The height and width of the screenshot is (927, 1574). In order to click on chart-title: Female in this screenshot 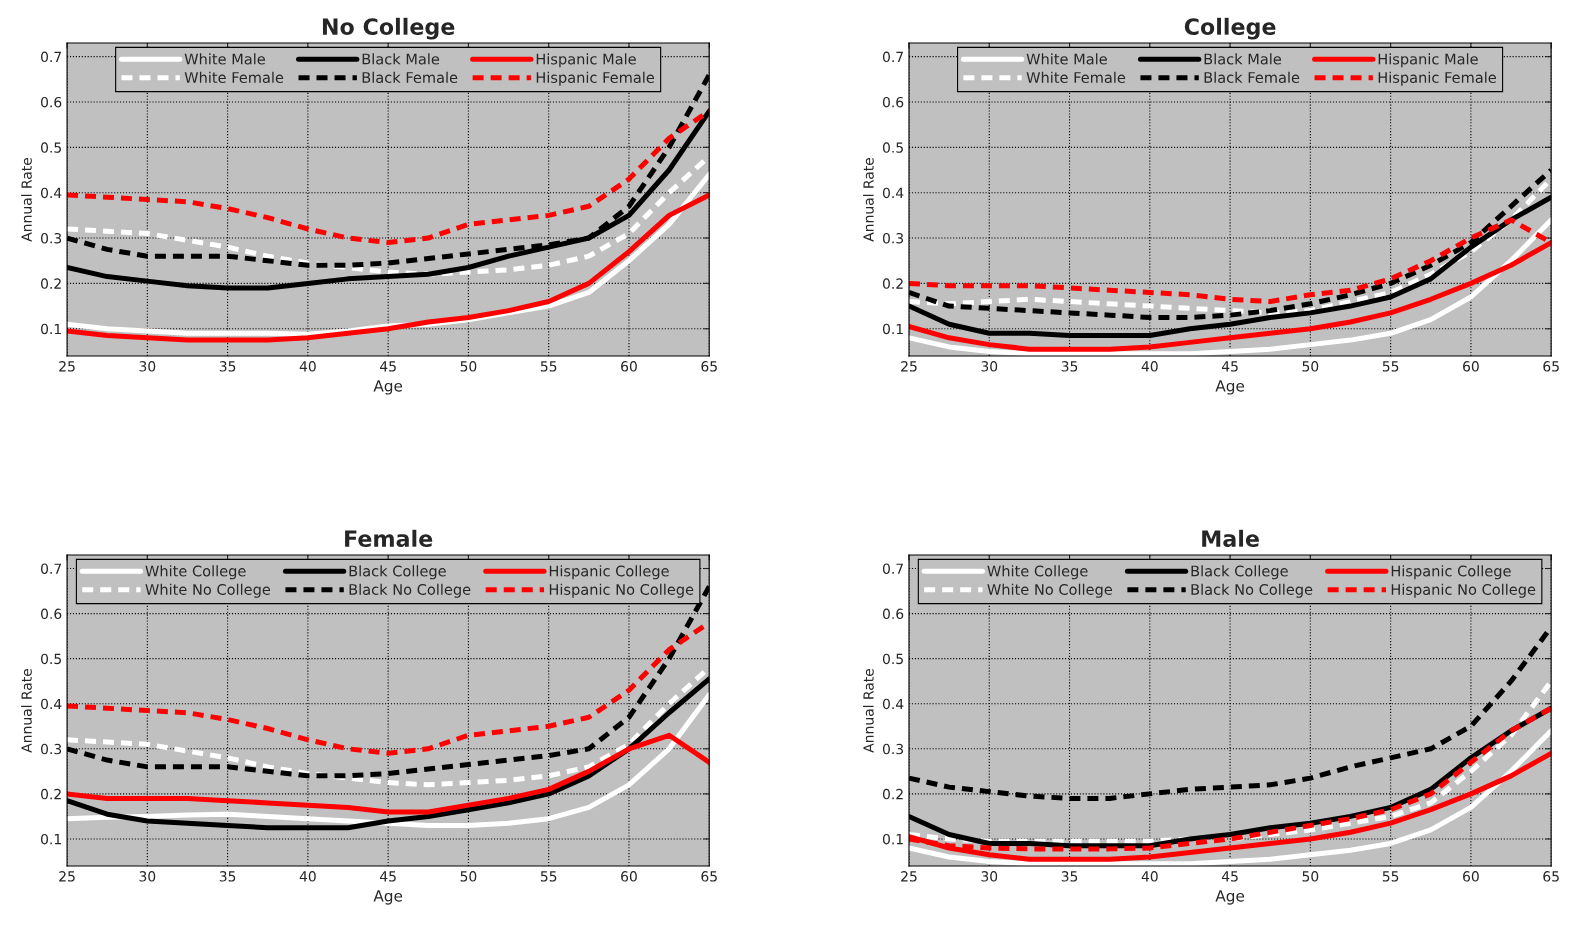, I will do `click(389, 538)`.